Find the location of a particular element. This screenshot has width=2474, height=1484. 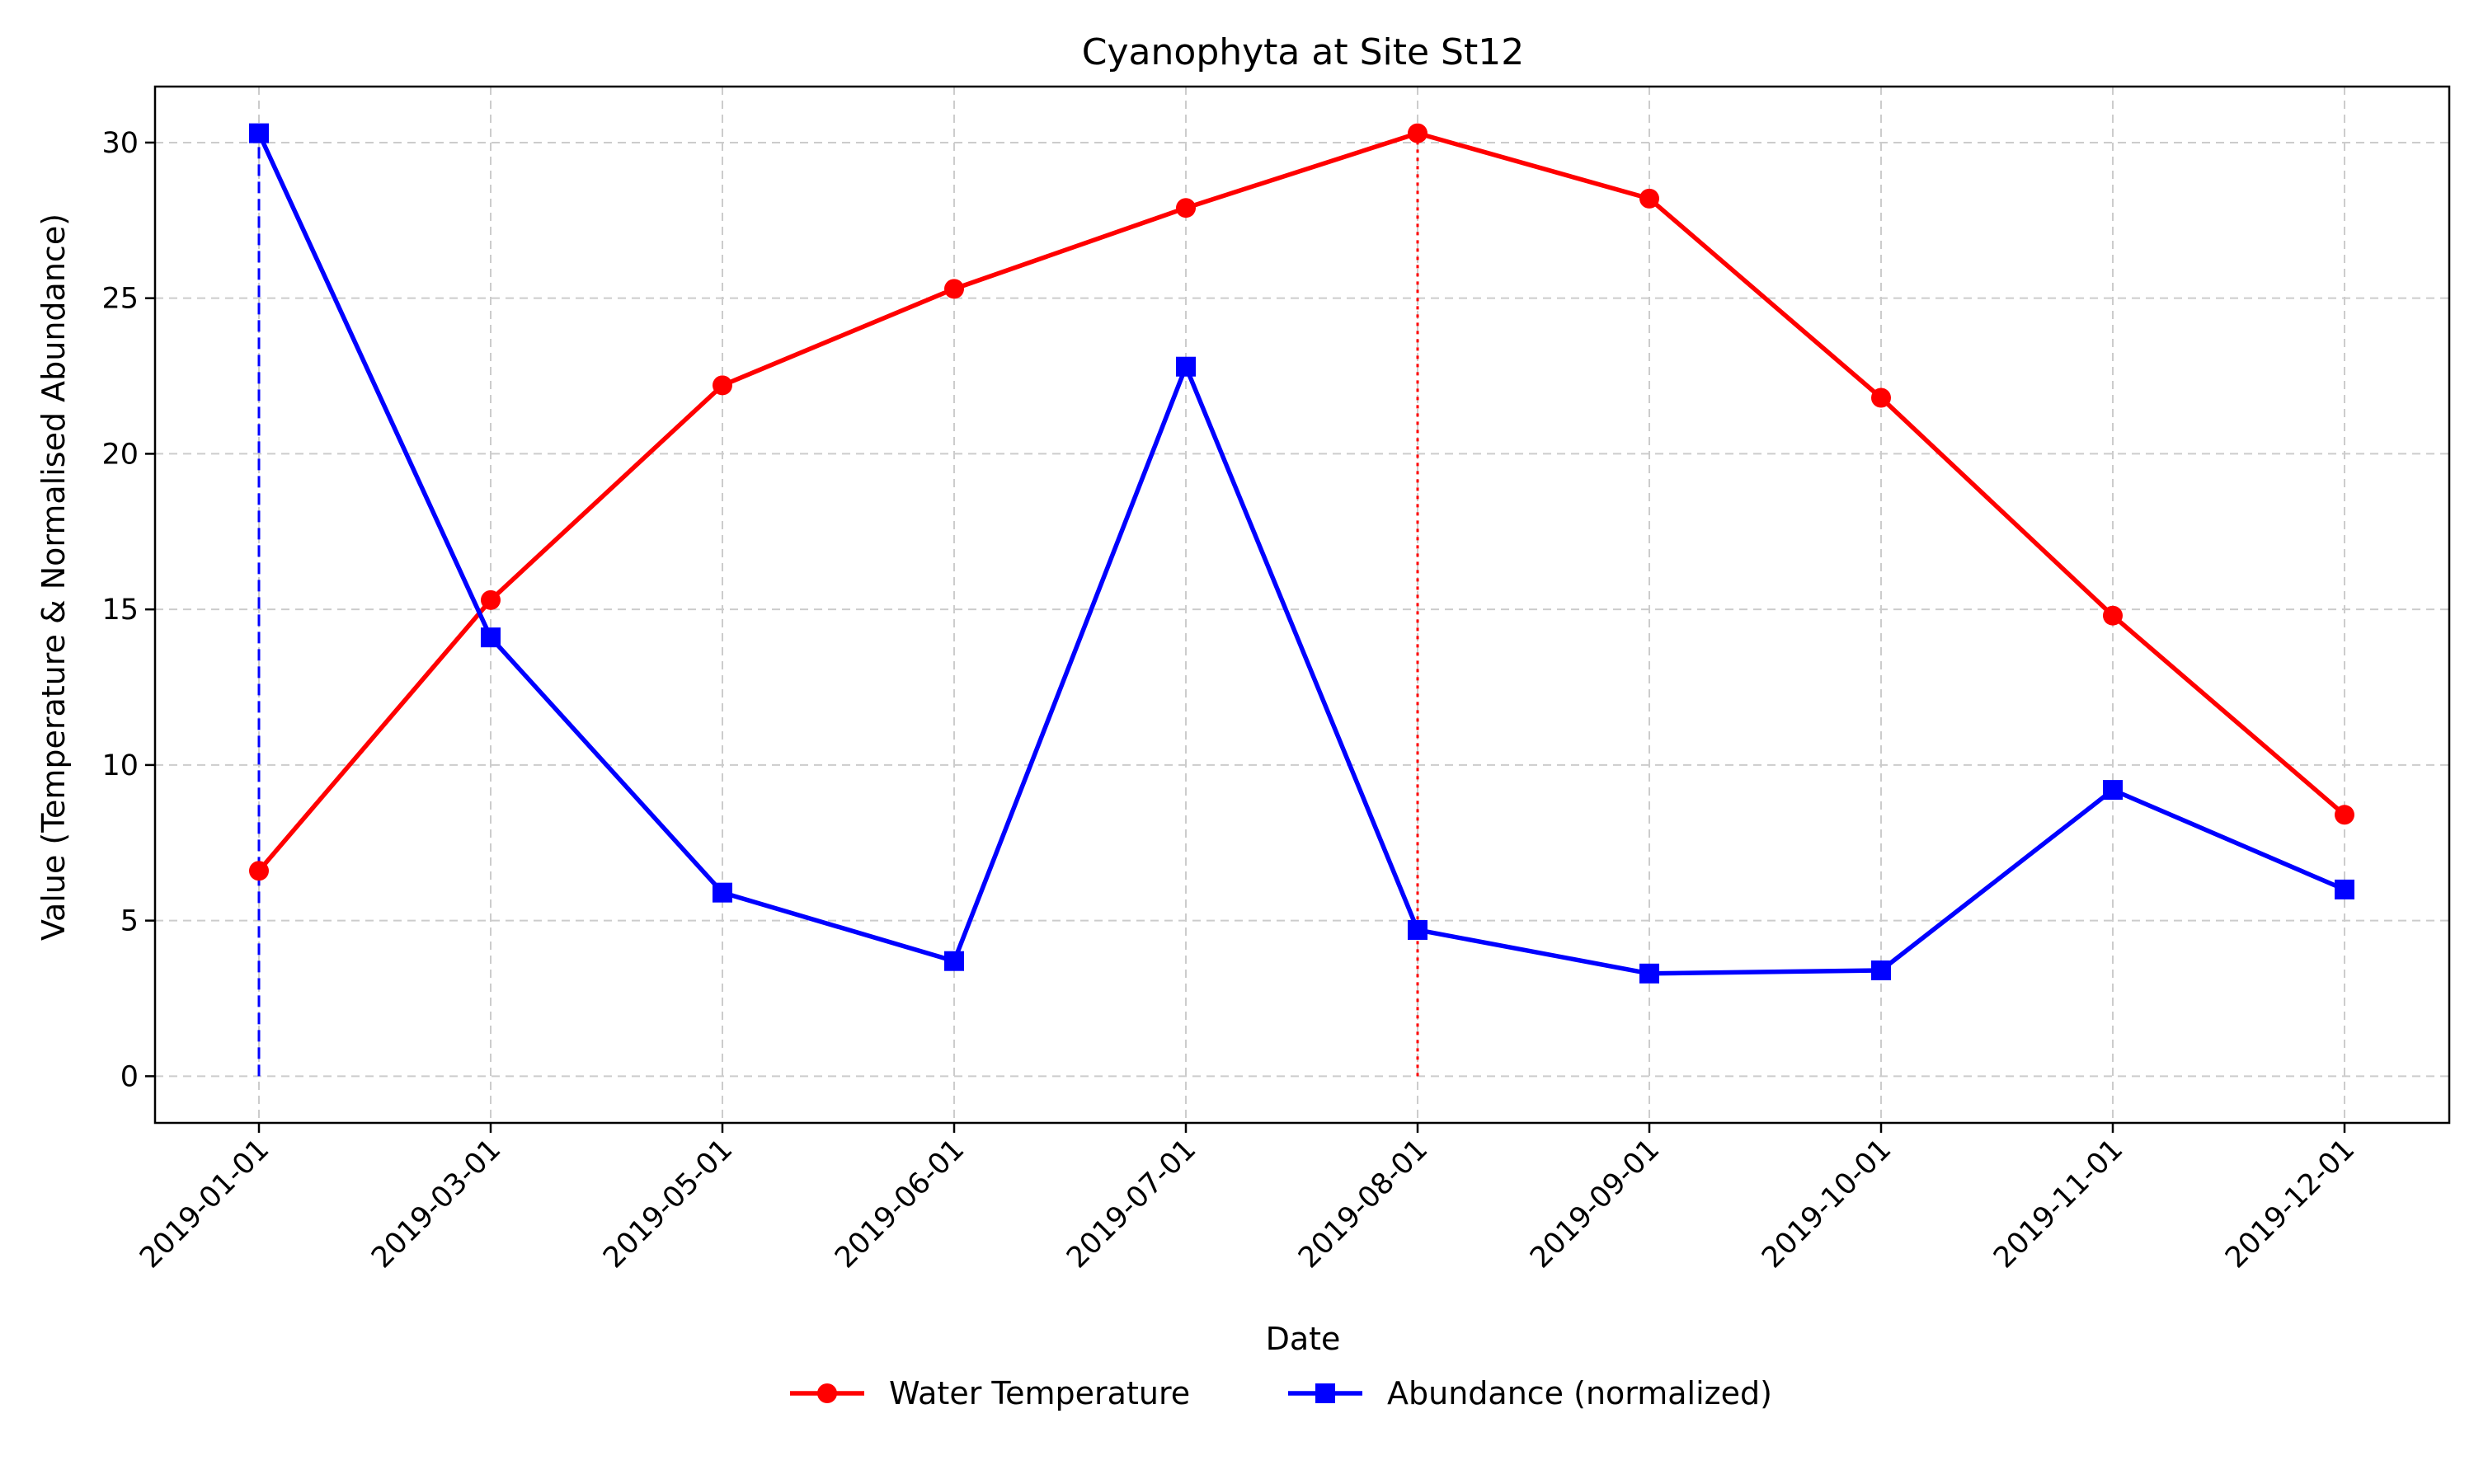

y-tick-label: 0 is located at coordinates (129, 1076).